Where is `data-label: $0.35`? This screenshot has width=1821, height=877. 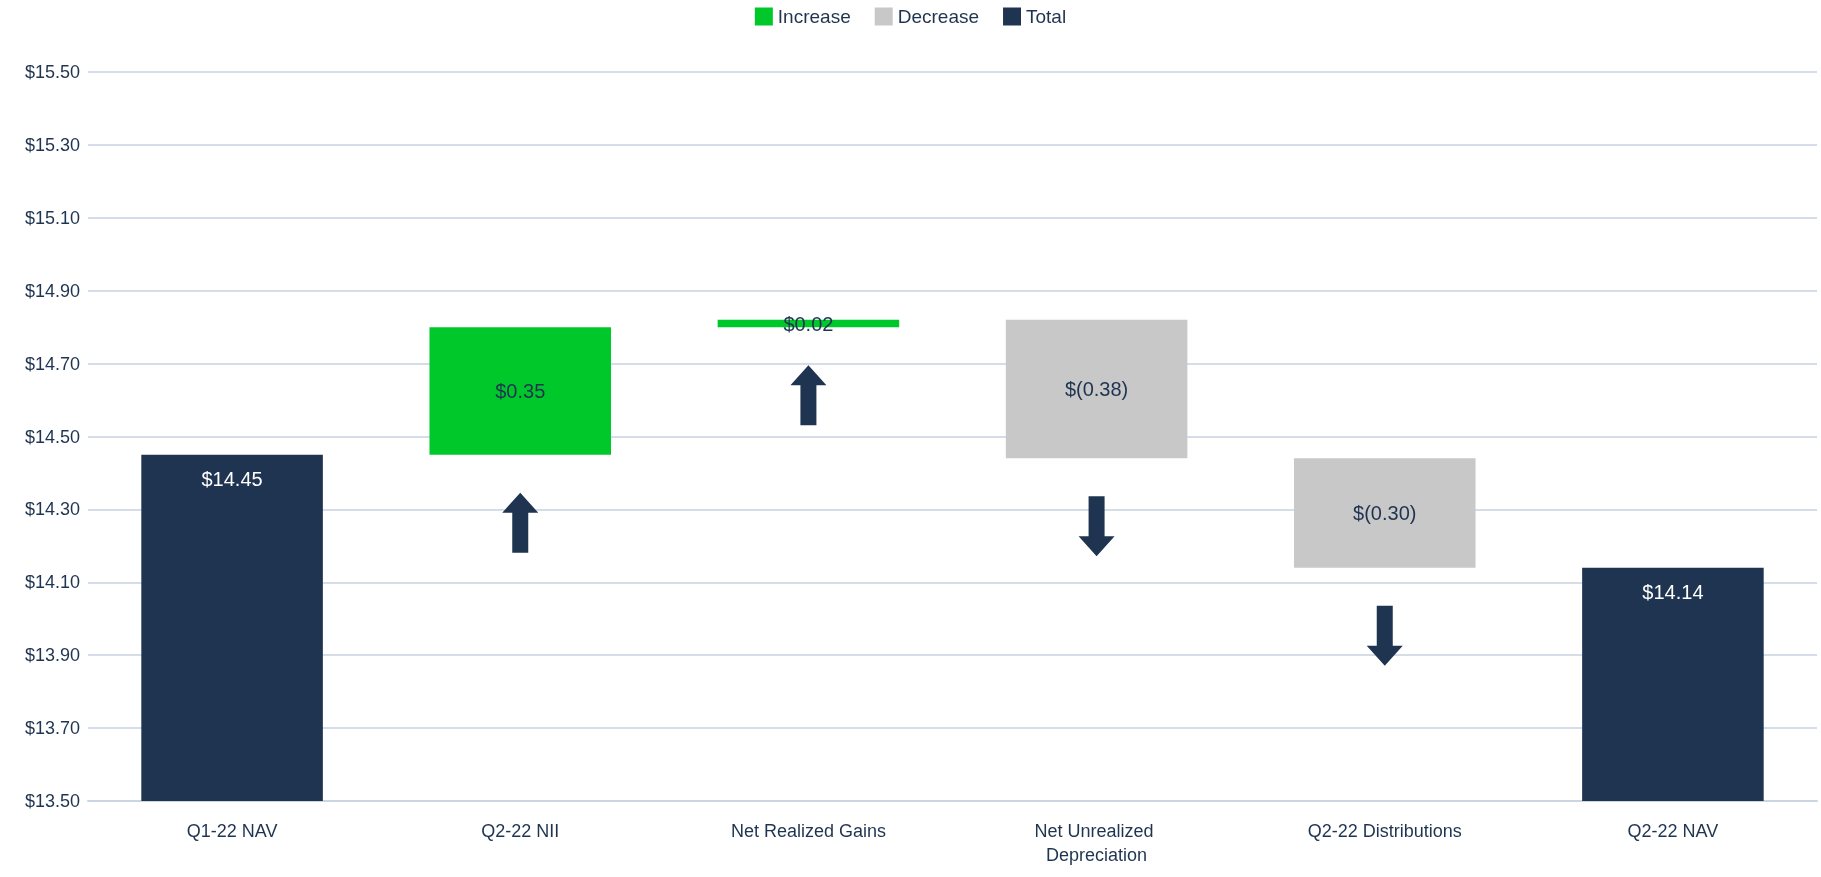
data-label: $0.35 is located at coordinates (520, 390).